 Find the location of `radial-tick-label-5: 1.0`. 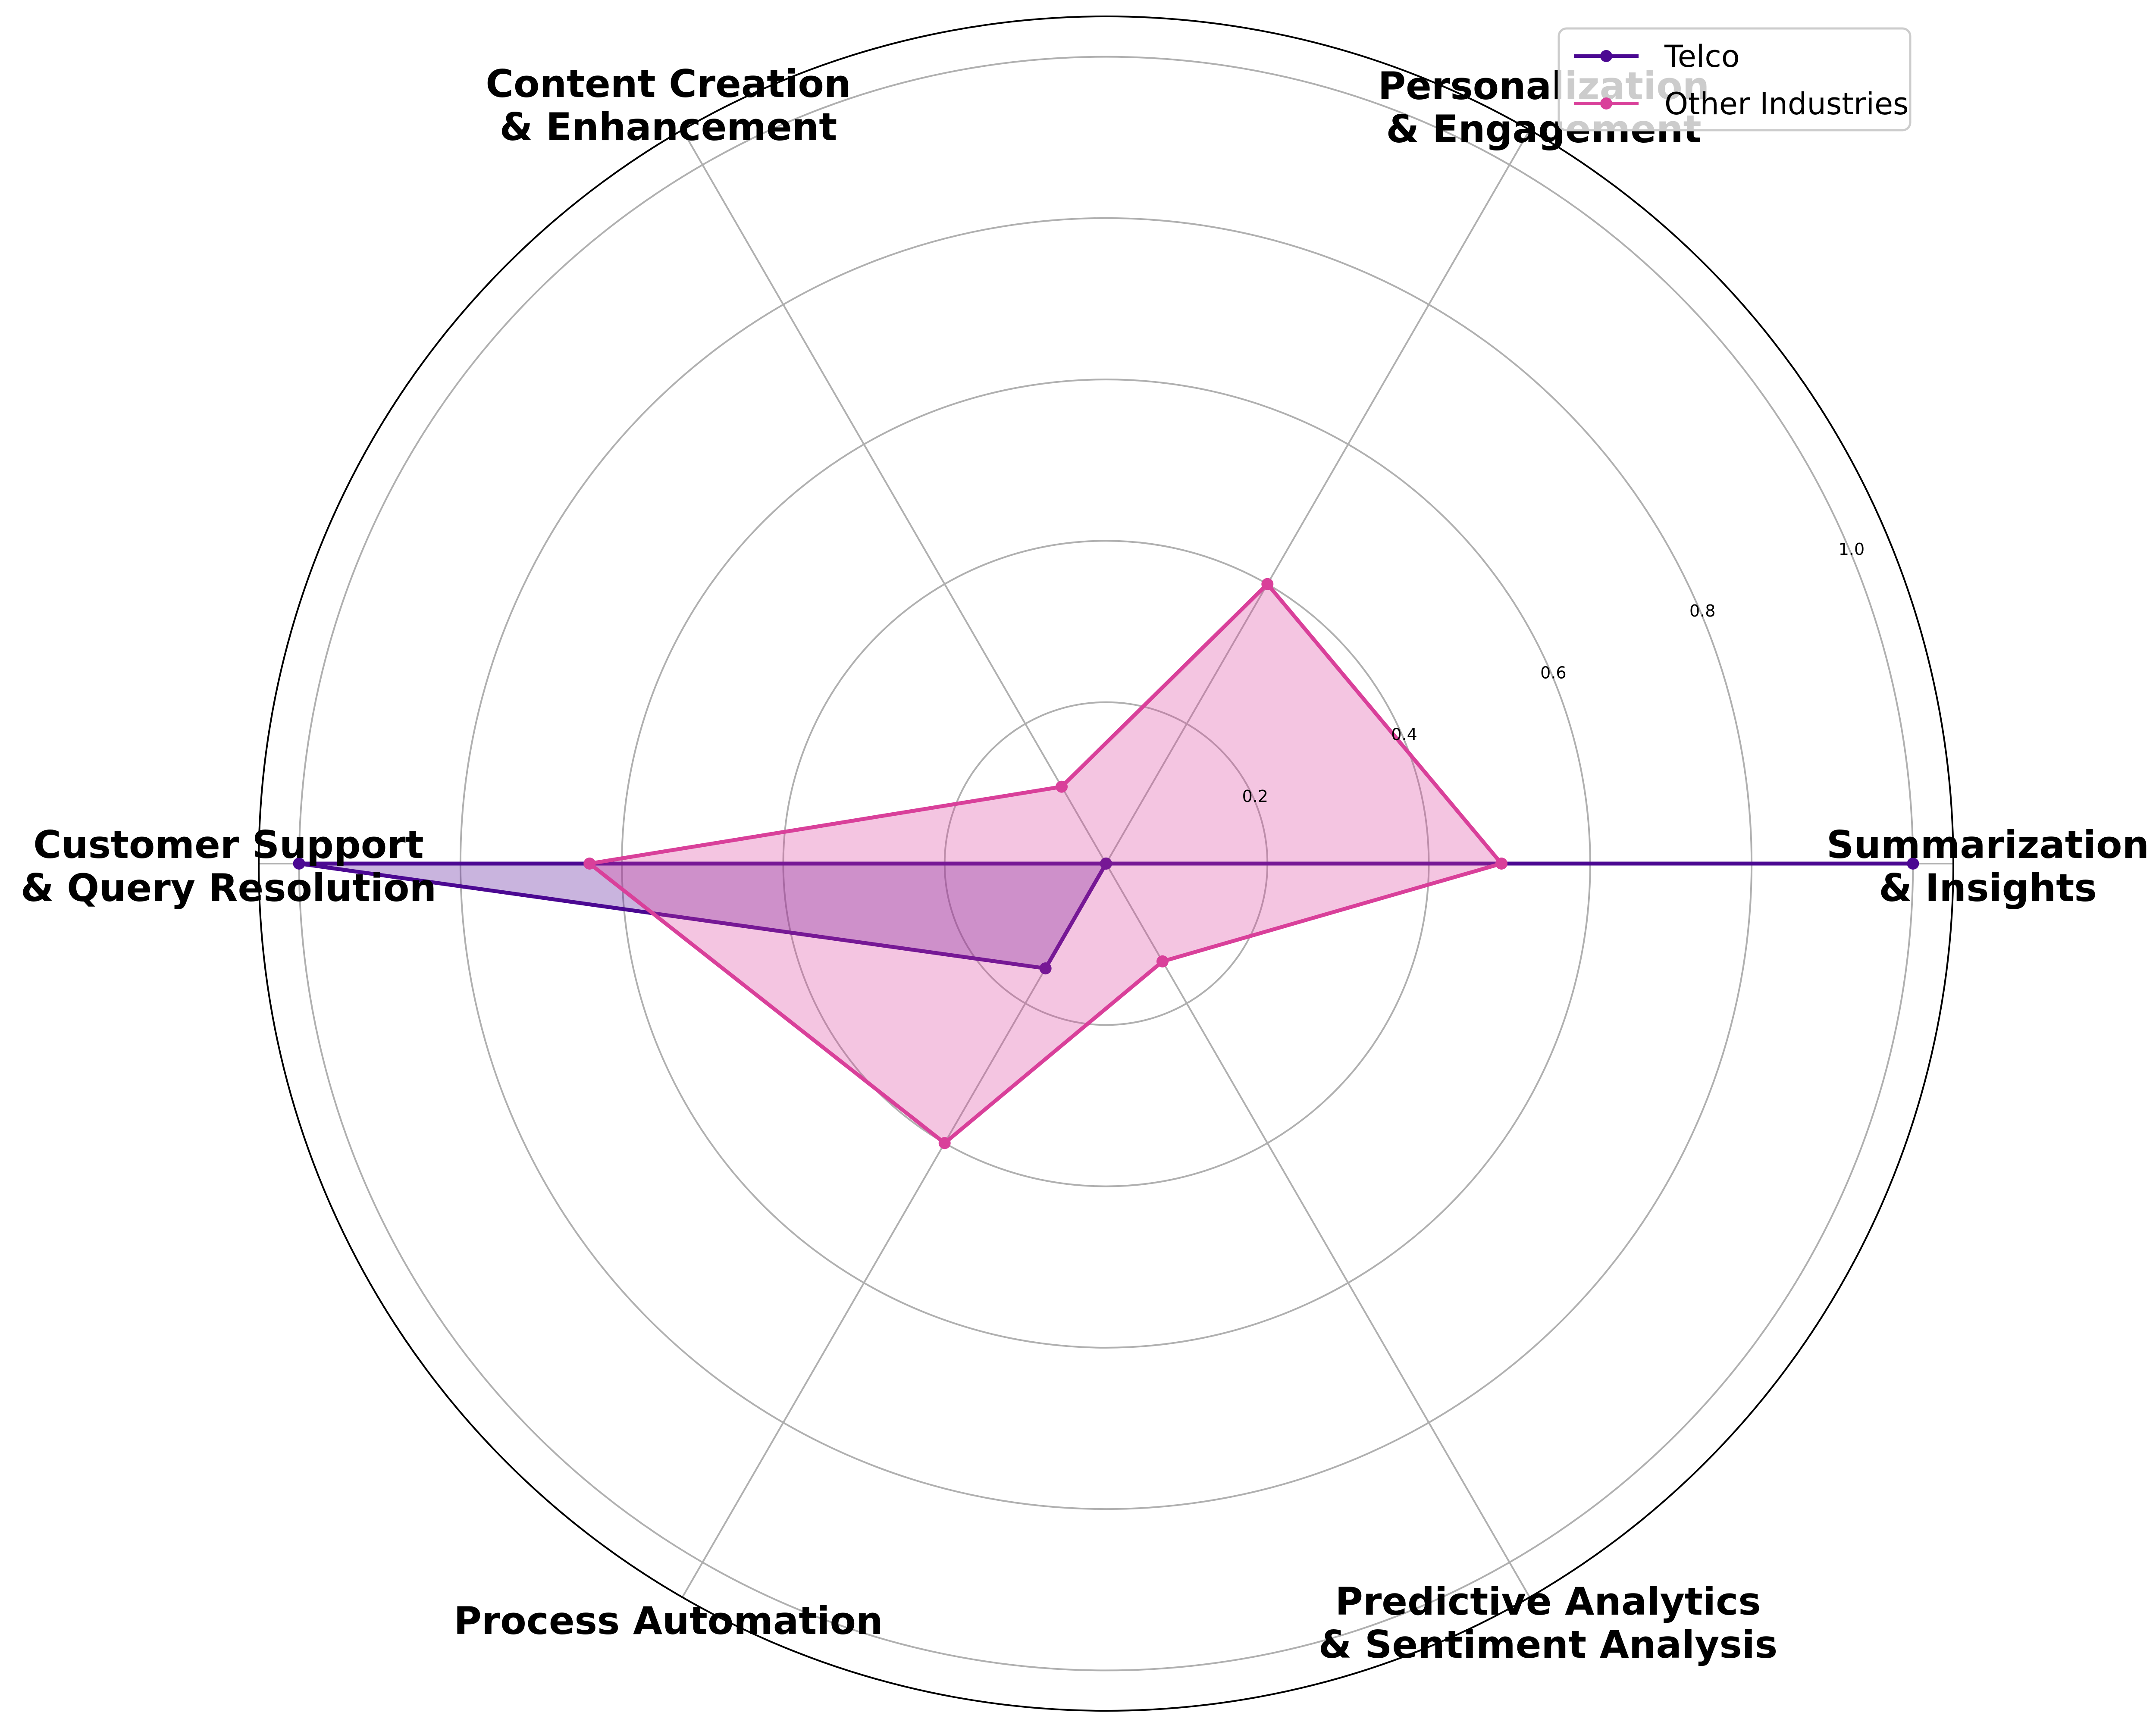

radial-tick-label-5: 1.0 is located at coordinates (1852, 549).